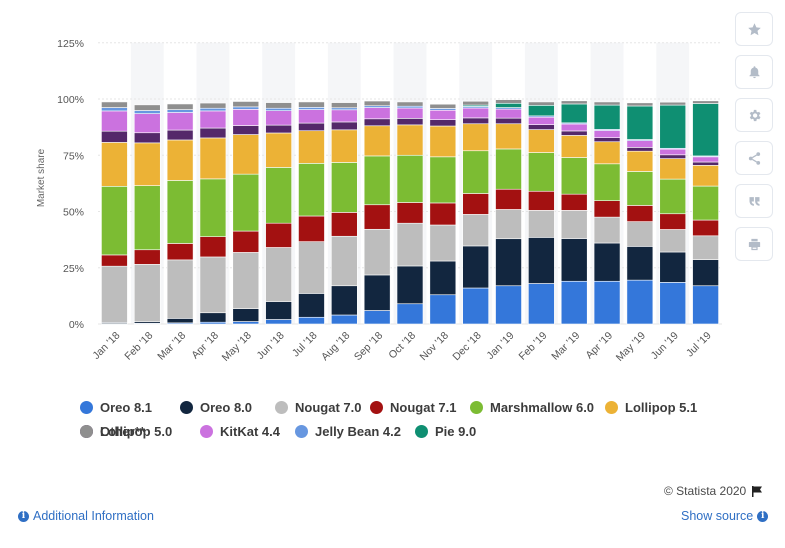 This screenshot has height=548, width=785. Describe the element at coordinates (754, 244) in the screenshot. I see `print-button` at that location.